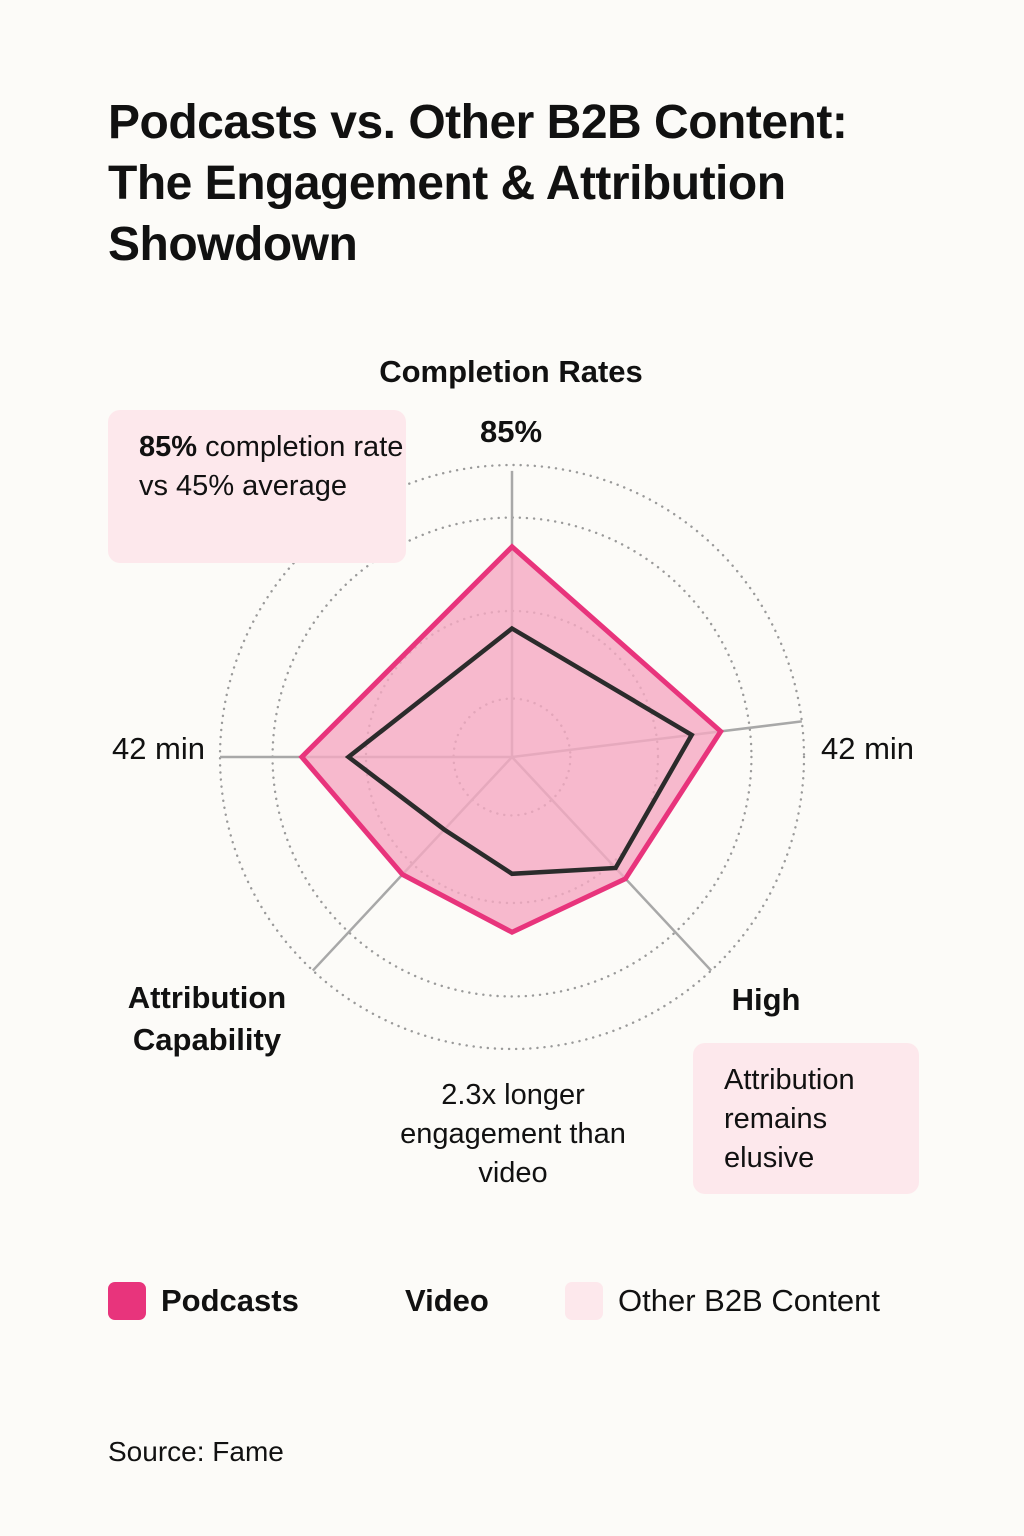 This screenshot has width=1024, height=1536. Describe the element at coordinates (207, 997) in the screenshot. I see `axis-label-attribution: Attribution` at that location.